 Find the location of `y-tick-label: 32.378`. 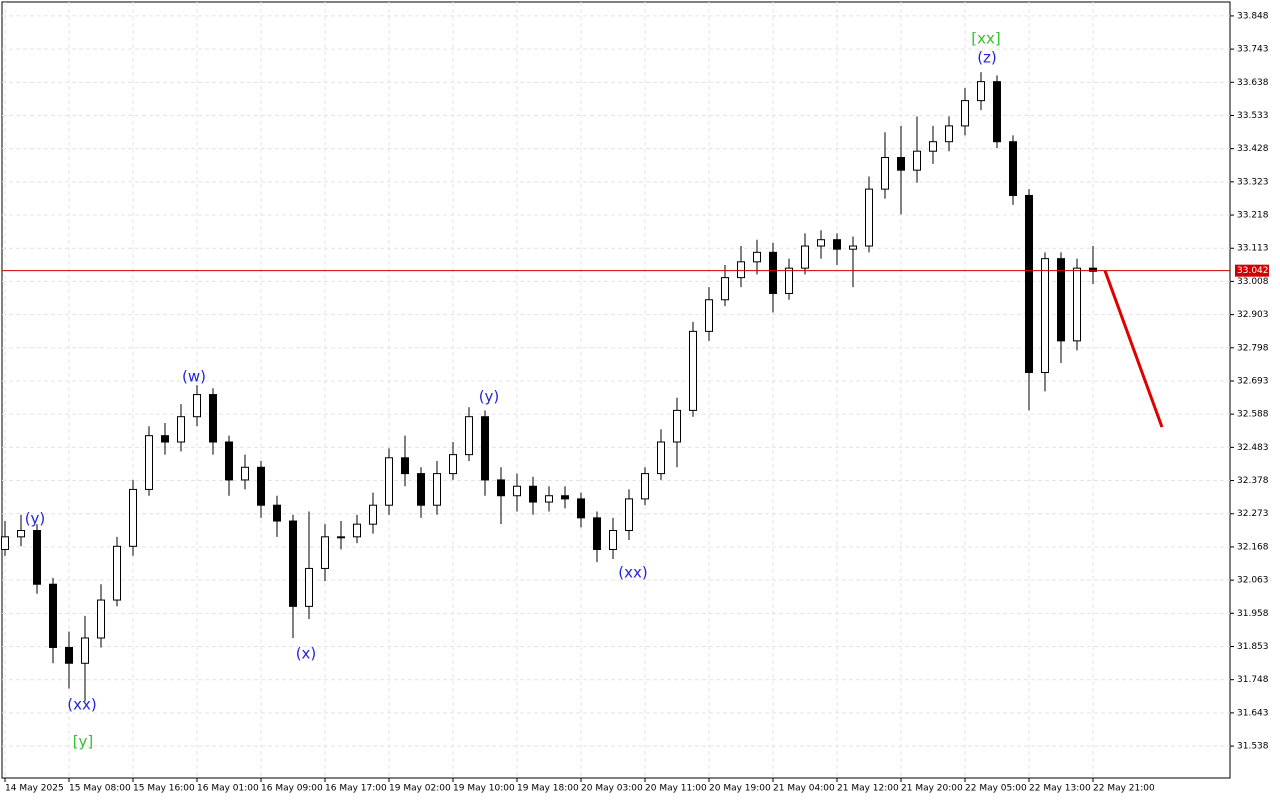

y-tick-label: 32.378 is located at coordinates (1253, 481).